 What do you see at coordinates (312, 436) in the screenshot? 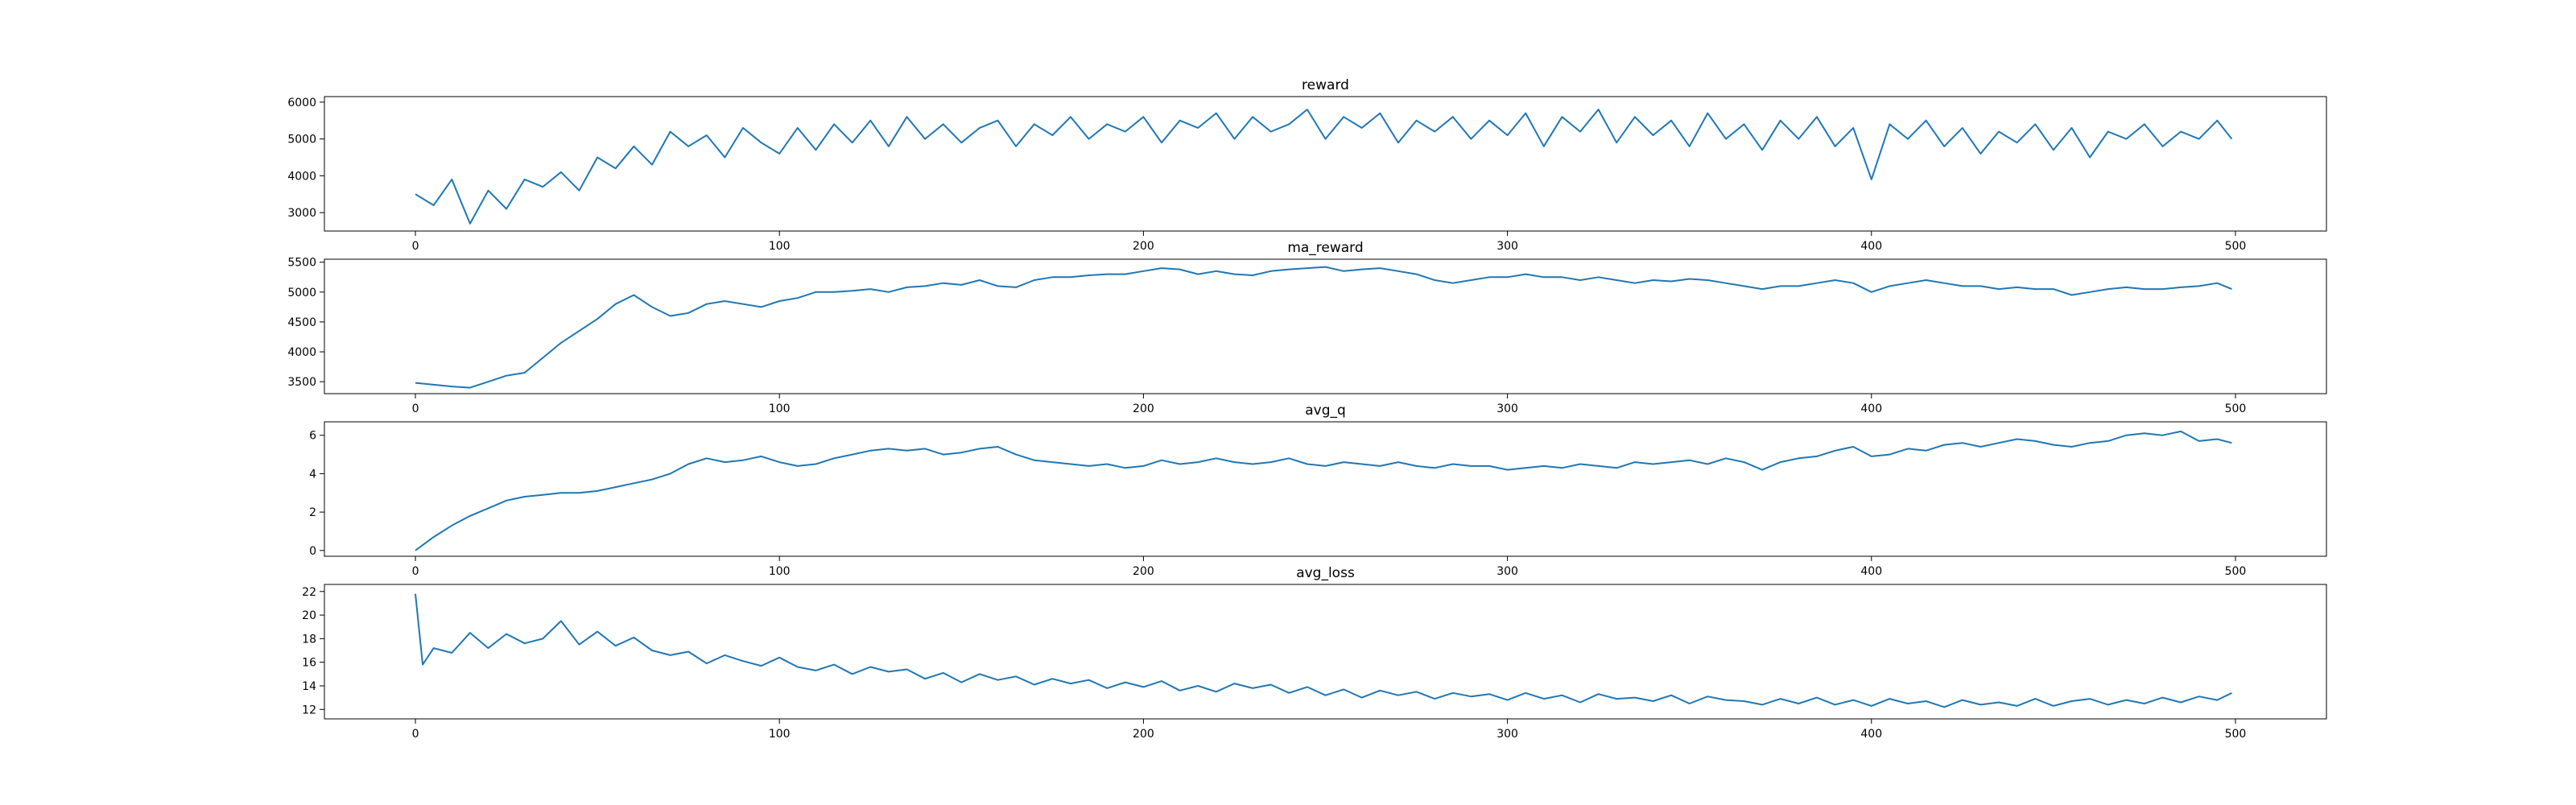
I see `y-tick-label: 6` at bounding box center [312, 436].